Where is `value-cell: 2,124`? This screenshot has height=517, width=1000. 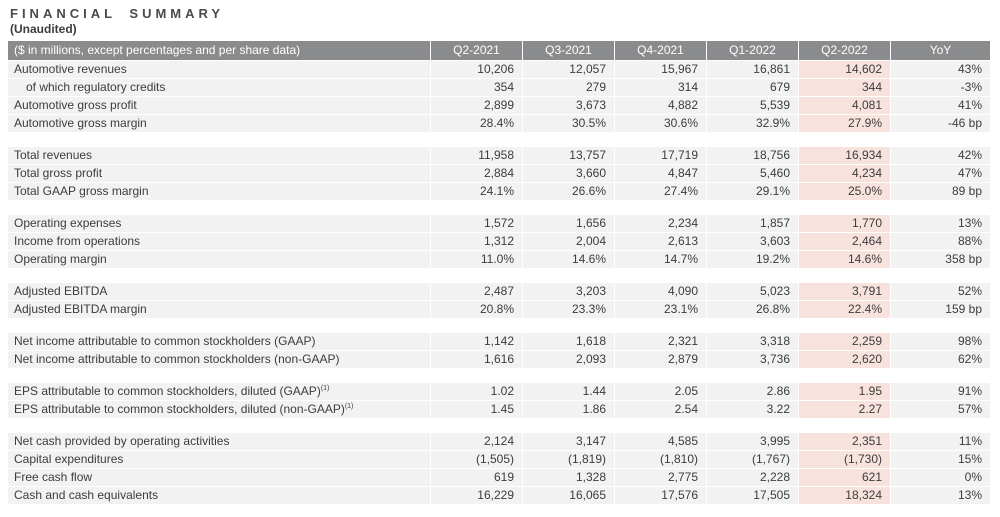 value-cell: 2,124 is located at coordinates (476, 441).